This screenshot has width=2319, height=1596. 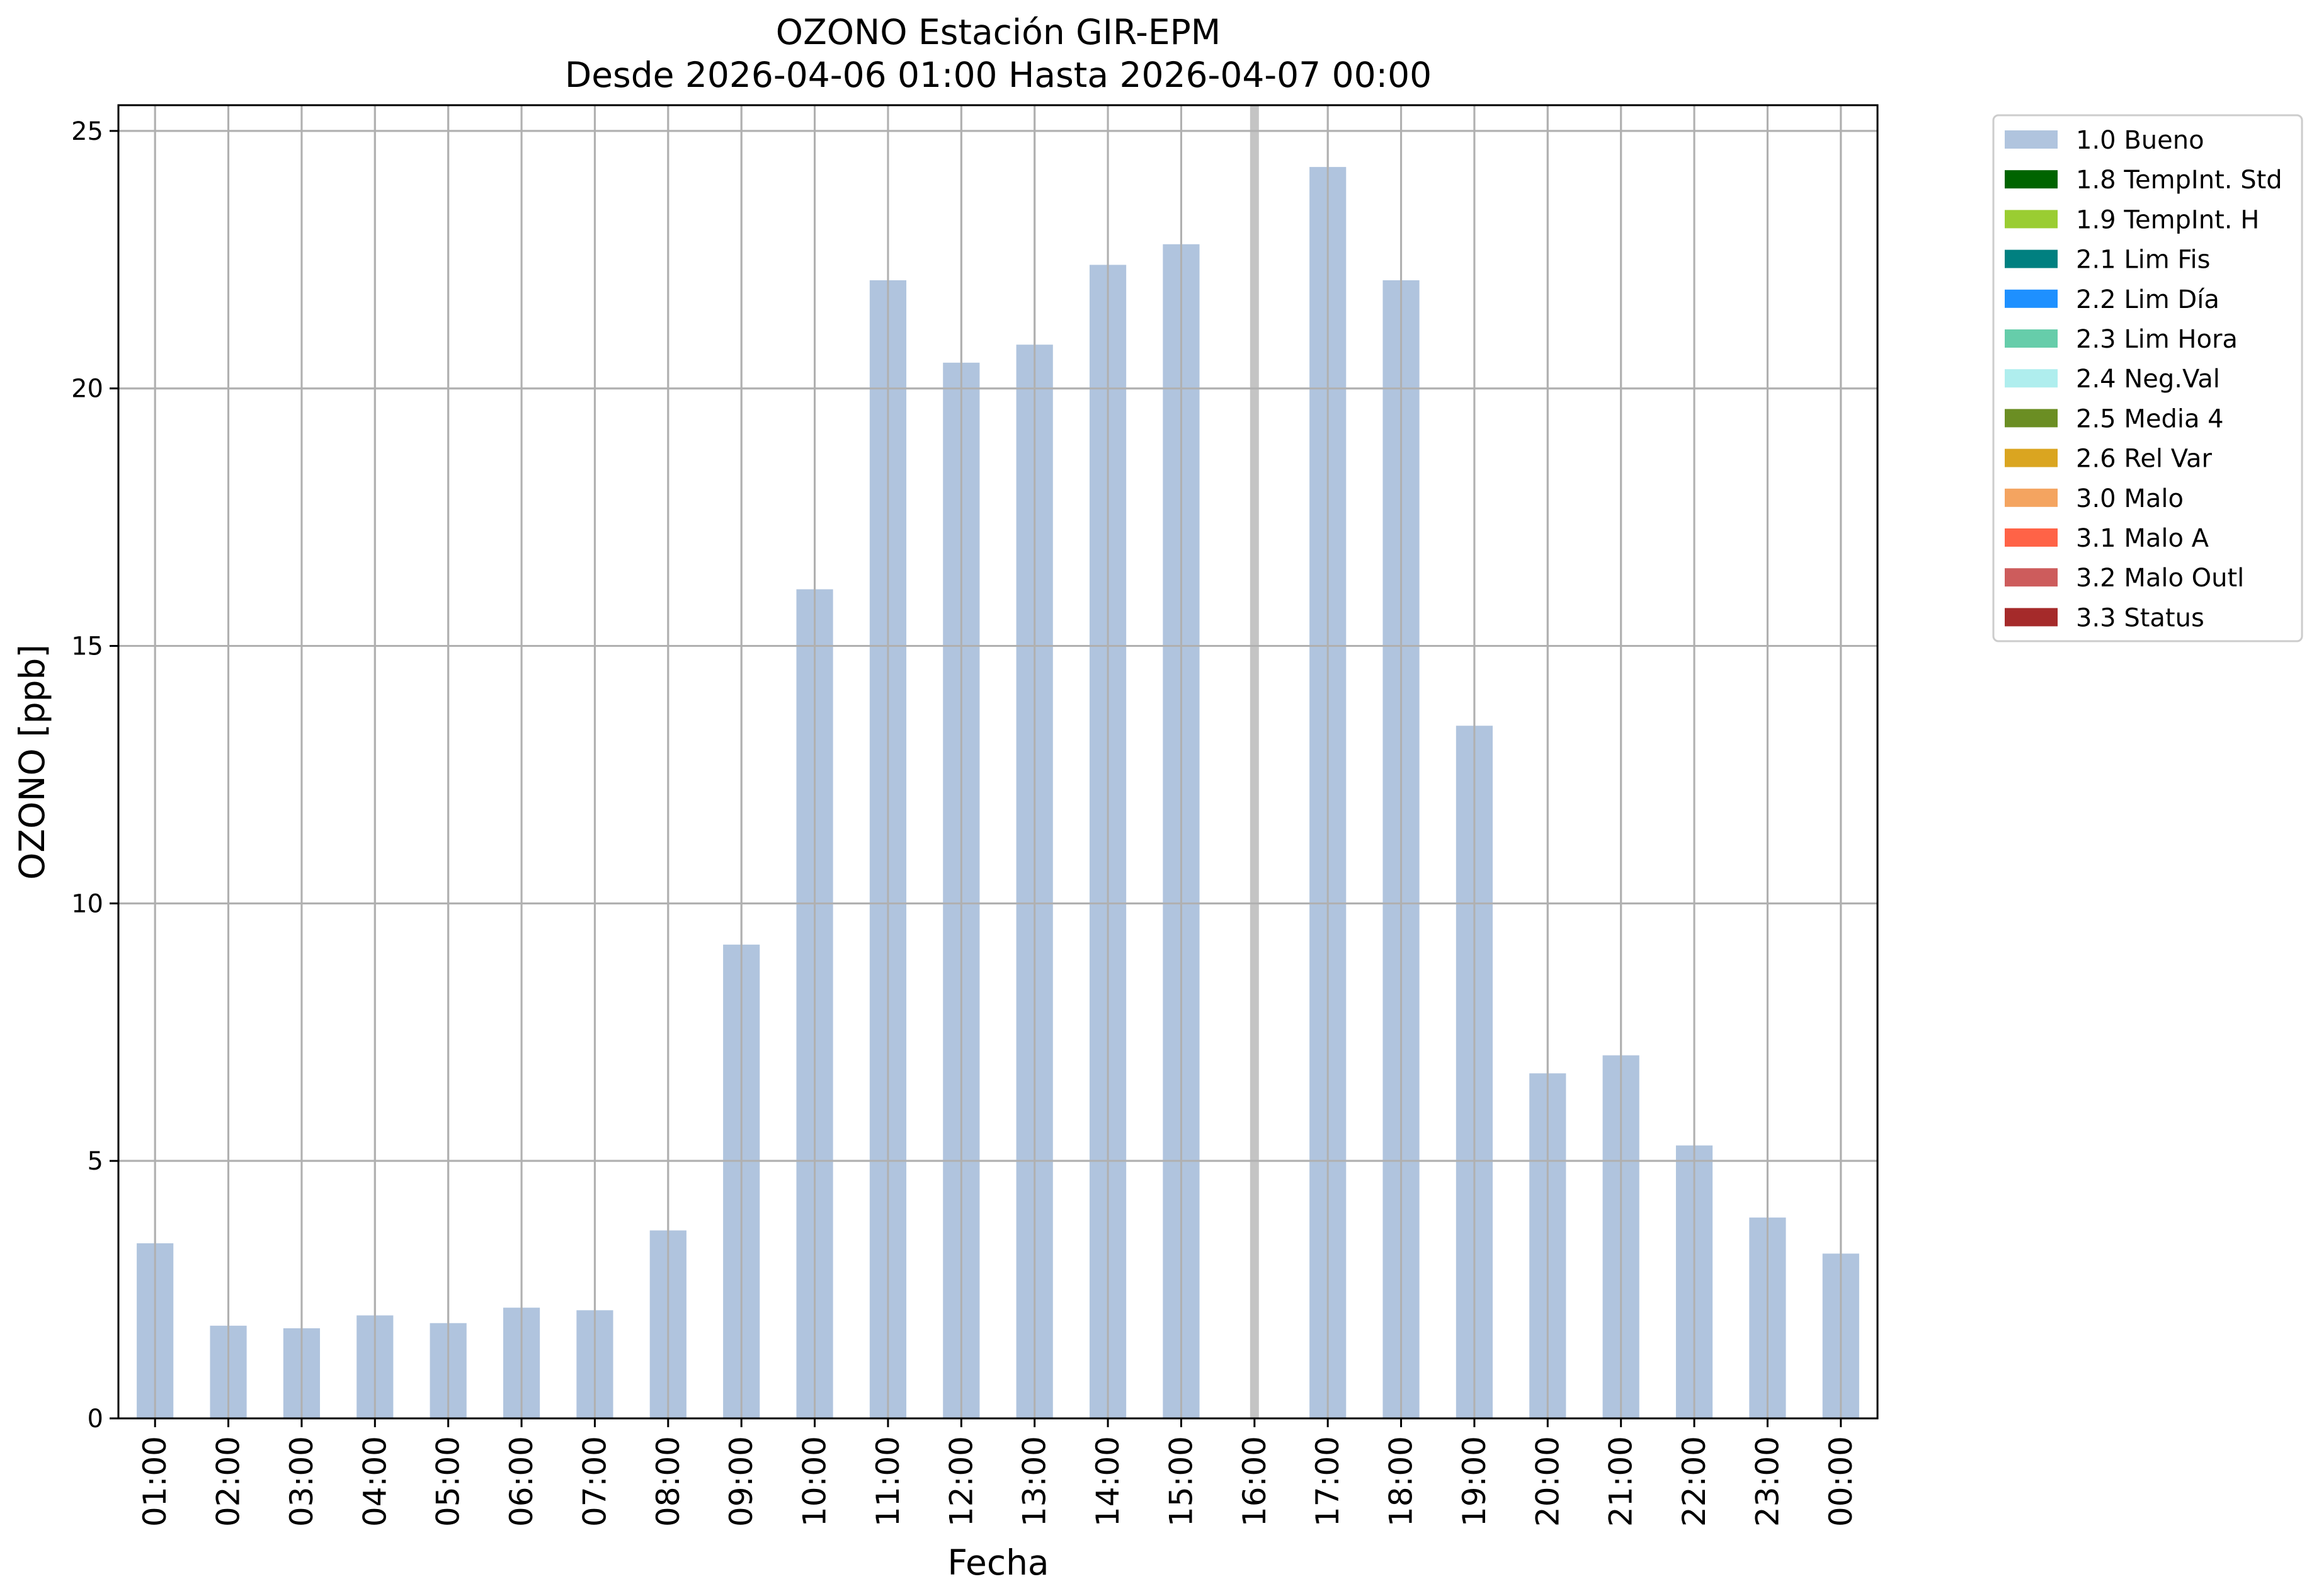 What do you see at coordinates (94, 775) in the screenshot?
I see `y-axis: 0 5 10 15 20 25` at bounding box center [94, 775].